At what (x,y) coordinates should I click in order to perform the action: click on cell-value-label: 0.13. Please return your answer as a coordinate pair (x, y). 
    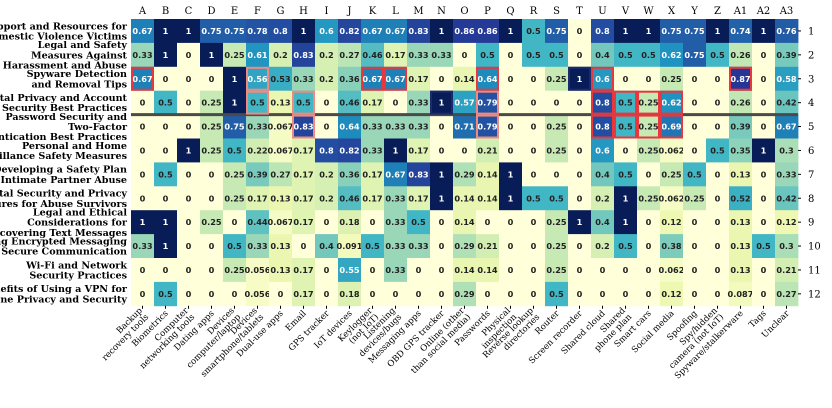
    Looking at the image, I should click on (740, 174).